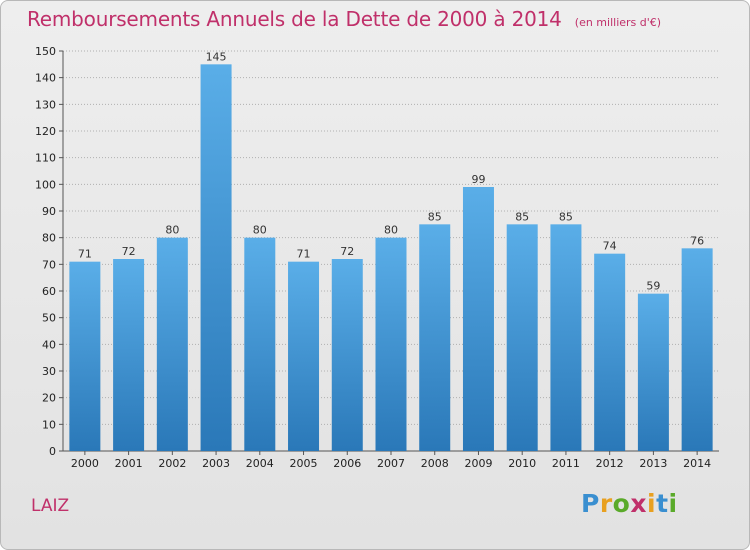 The height and width of the screenshot is (550, 750). Describe the element at coordinates (610, 352) in the screenshot. I see `bar-2012` at that location.